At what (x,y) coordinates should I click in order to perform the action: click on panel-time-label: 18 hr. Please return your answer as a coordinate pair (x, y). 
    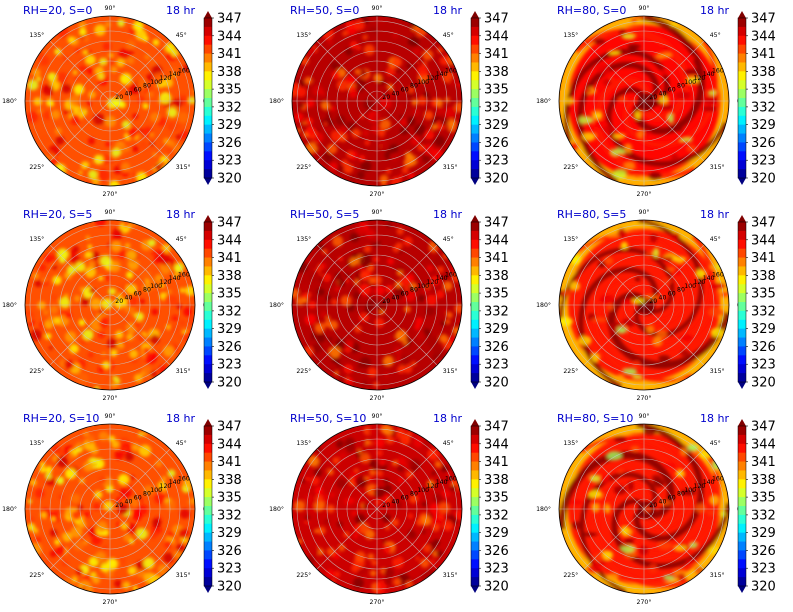
    Looking at the image, I should click on (447, 214).